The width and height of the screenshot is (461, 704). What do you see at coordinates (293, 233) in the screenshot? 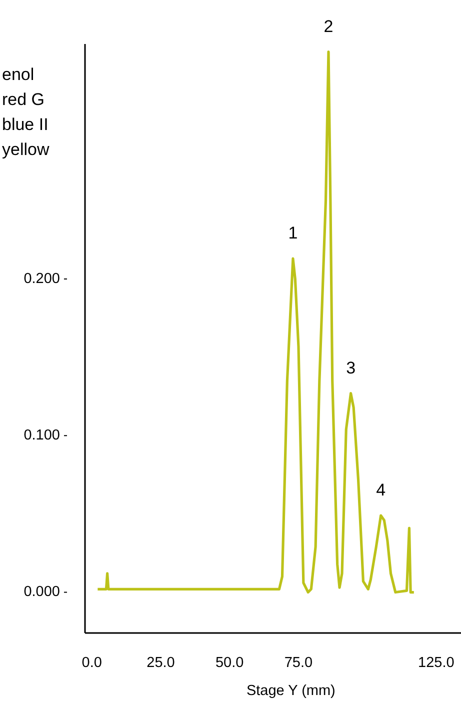
I see `annotation: 1` at bounding box center [293, 233].